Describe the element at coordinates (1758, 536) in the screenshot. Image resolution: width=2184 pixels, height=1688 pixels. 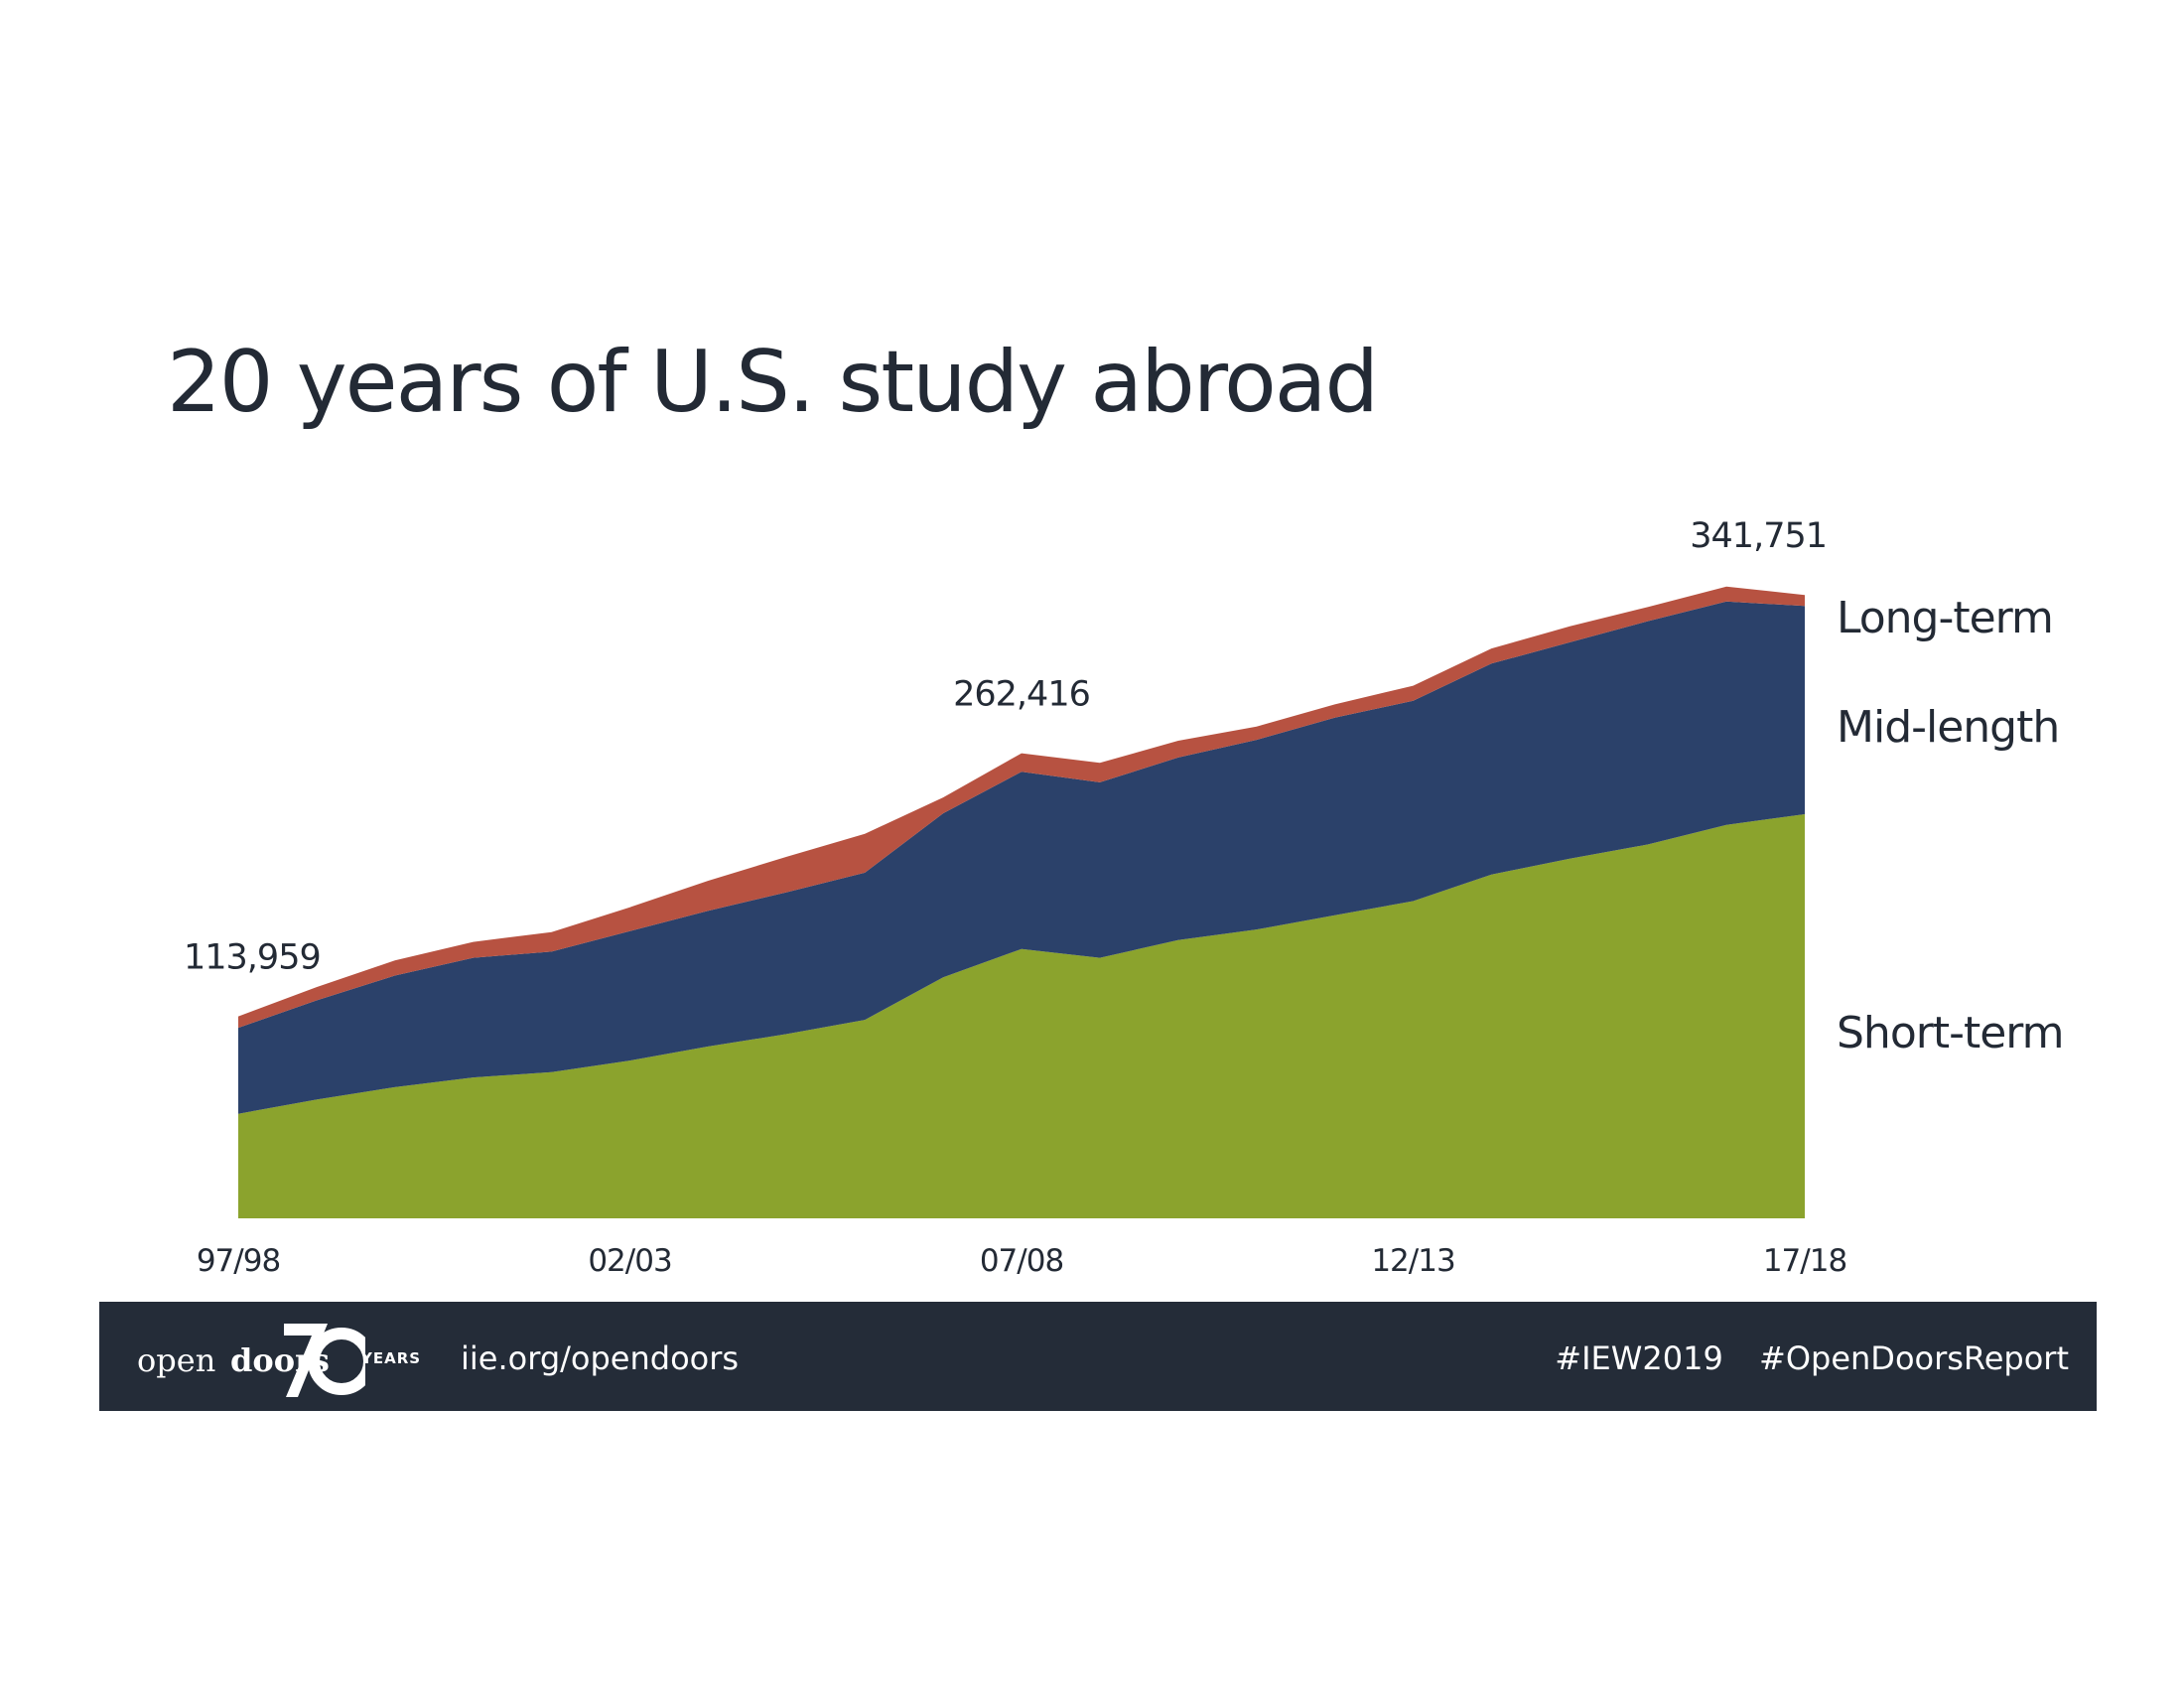
I see `total-annotation: 341,751` at that location.